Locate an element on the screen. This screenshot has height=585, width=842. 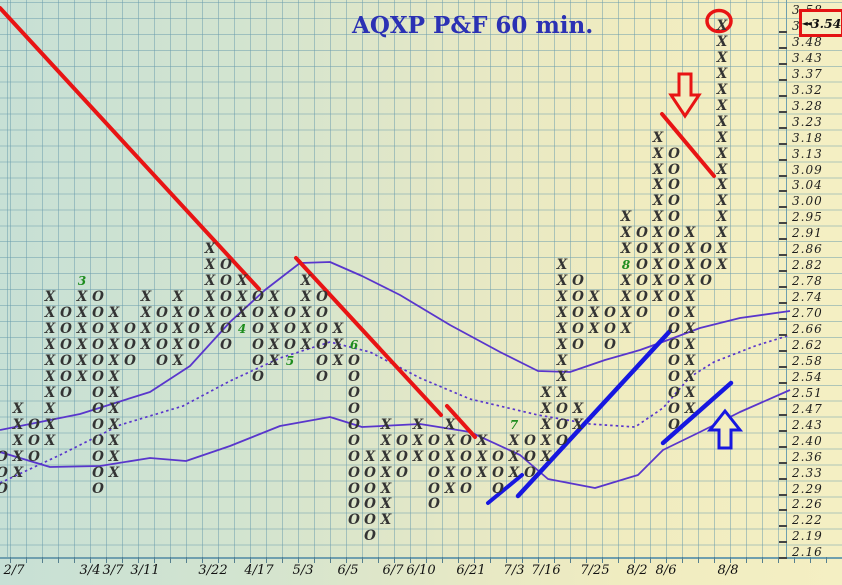
price-label: 3.37 is located at coordinates (807, 73).